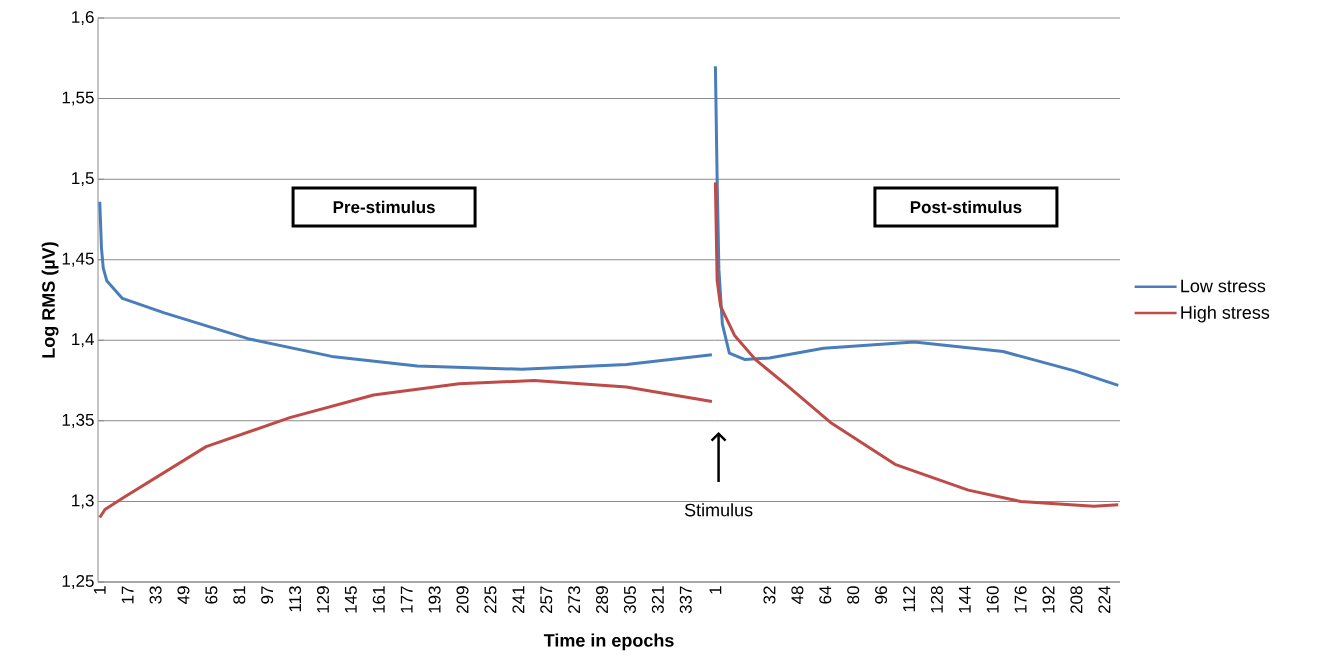 The image size is (1337, 664). I want to click on x-tick-label: 176, so click(1020, 599).